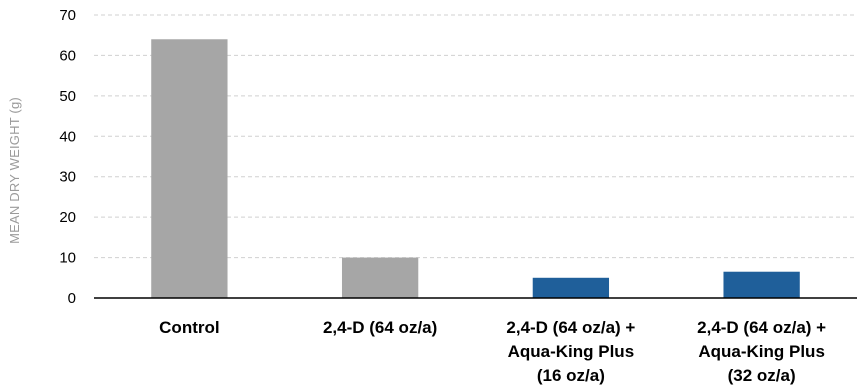 This screenshot has height=392, width=866. I want to click on category-label: 2,4-D (64 oz/a), so click(380, 327).